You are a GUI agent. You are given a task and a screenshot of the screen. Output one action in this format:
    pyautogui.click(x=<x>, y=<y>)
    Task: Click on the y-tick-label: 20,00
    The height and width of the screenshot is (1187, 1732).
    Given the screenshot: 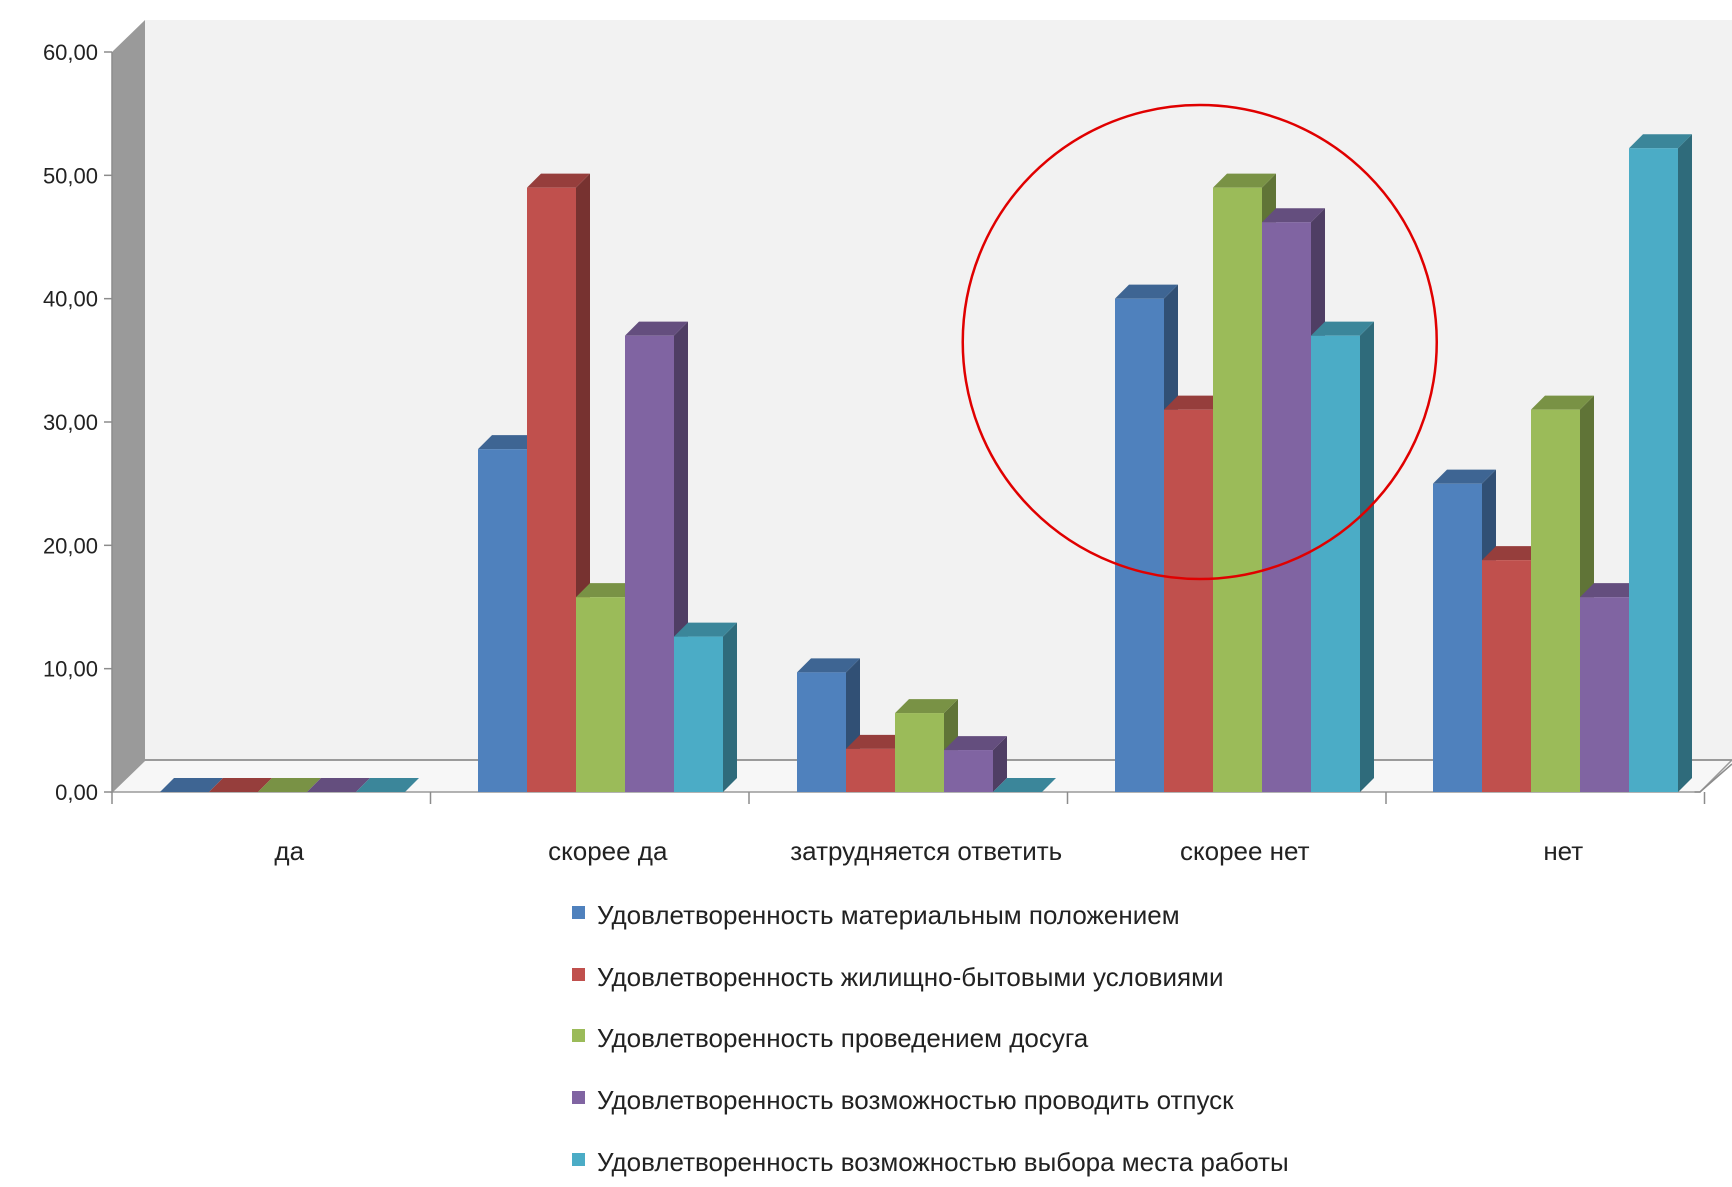 What is the action you would take?
    pyautogui.click(x=70, y=545)
    